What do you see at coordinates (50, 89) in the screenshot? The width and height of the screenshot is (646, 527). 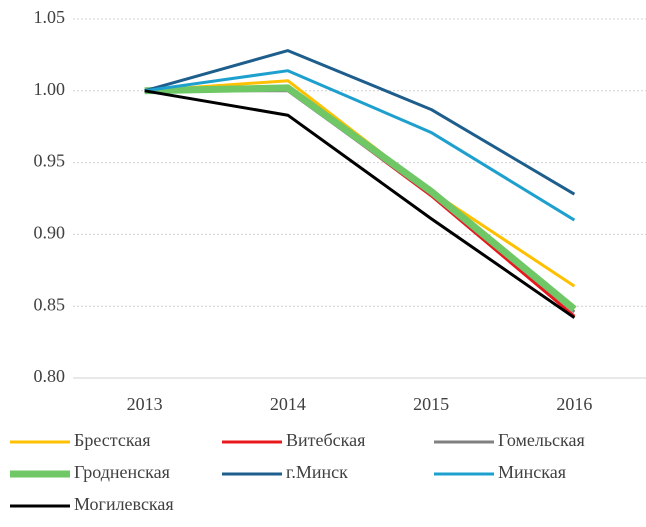 I see `y-tick-label: 1.00` at bounding box center [50, 89].